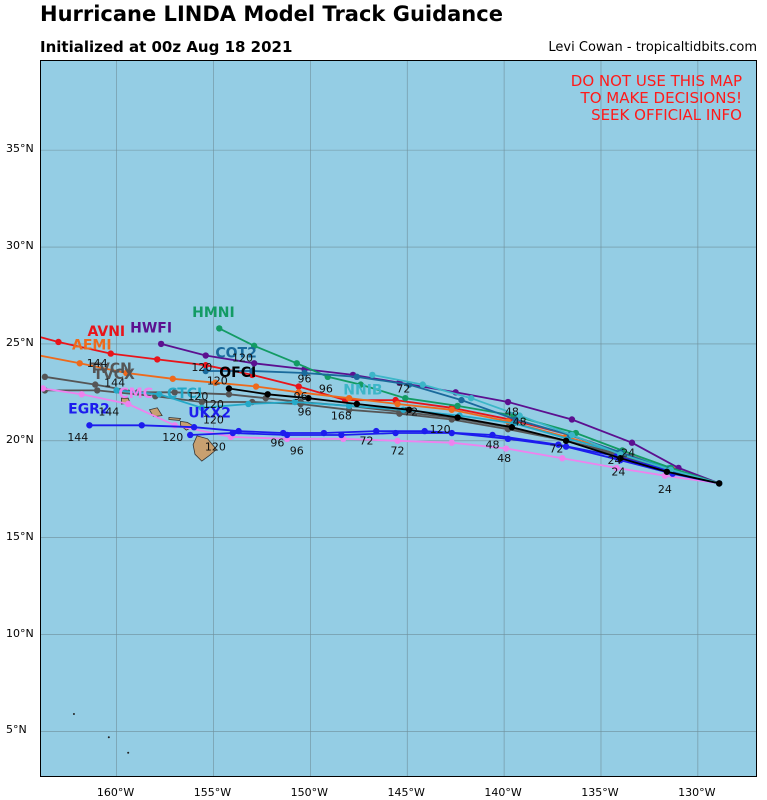  I want to click on init-time-subtitle: Initialized at 00z Aug 18 2021, so click(166, 47).